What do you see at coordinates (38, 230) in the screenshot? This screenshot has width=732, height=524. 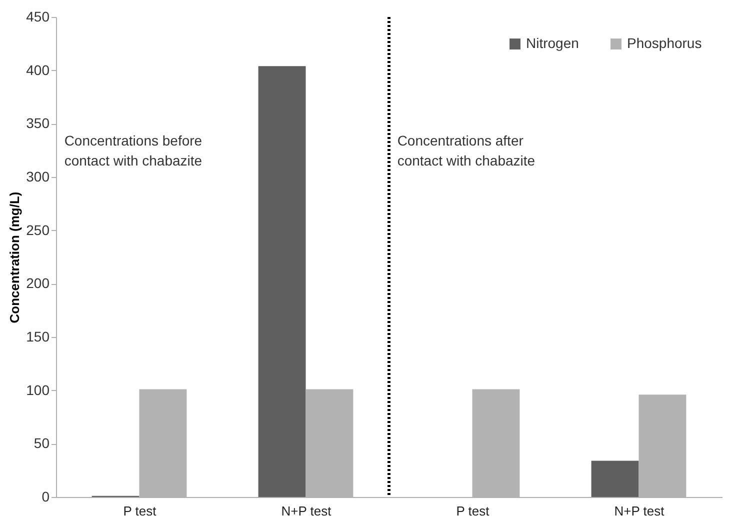 I see `y-tick-label: 250` at bounding box center [38, 230].